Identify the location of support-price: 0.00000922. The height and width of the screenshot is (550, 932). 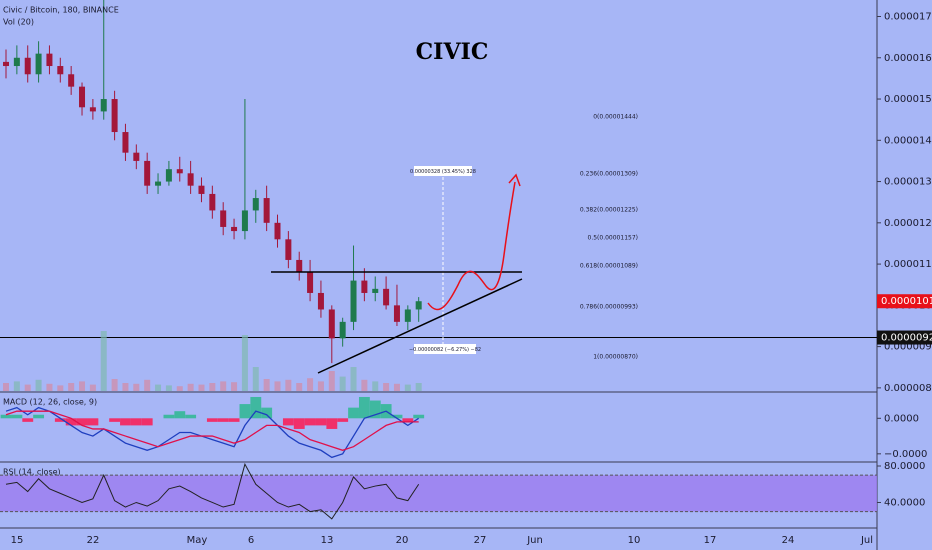
(906, 338).